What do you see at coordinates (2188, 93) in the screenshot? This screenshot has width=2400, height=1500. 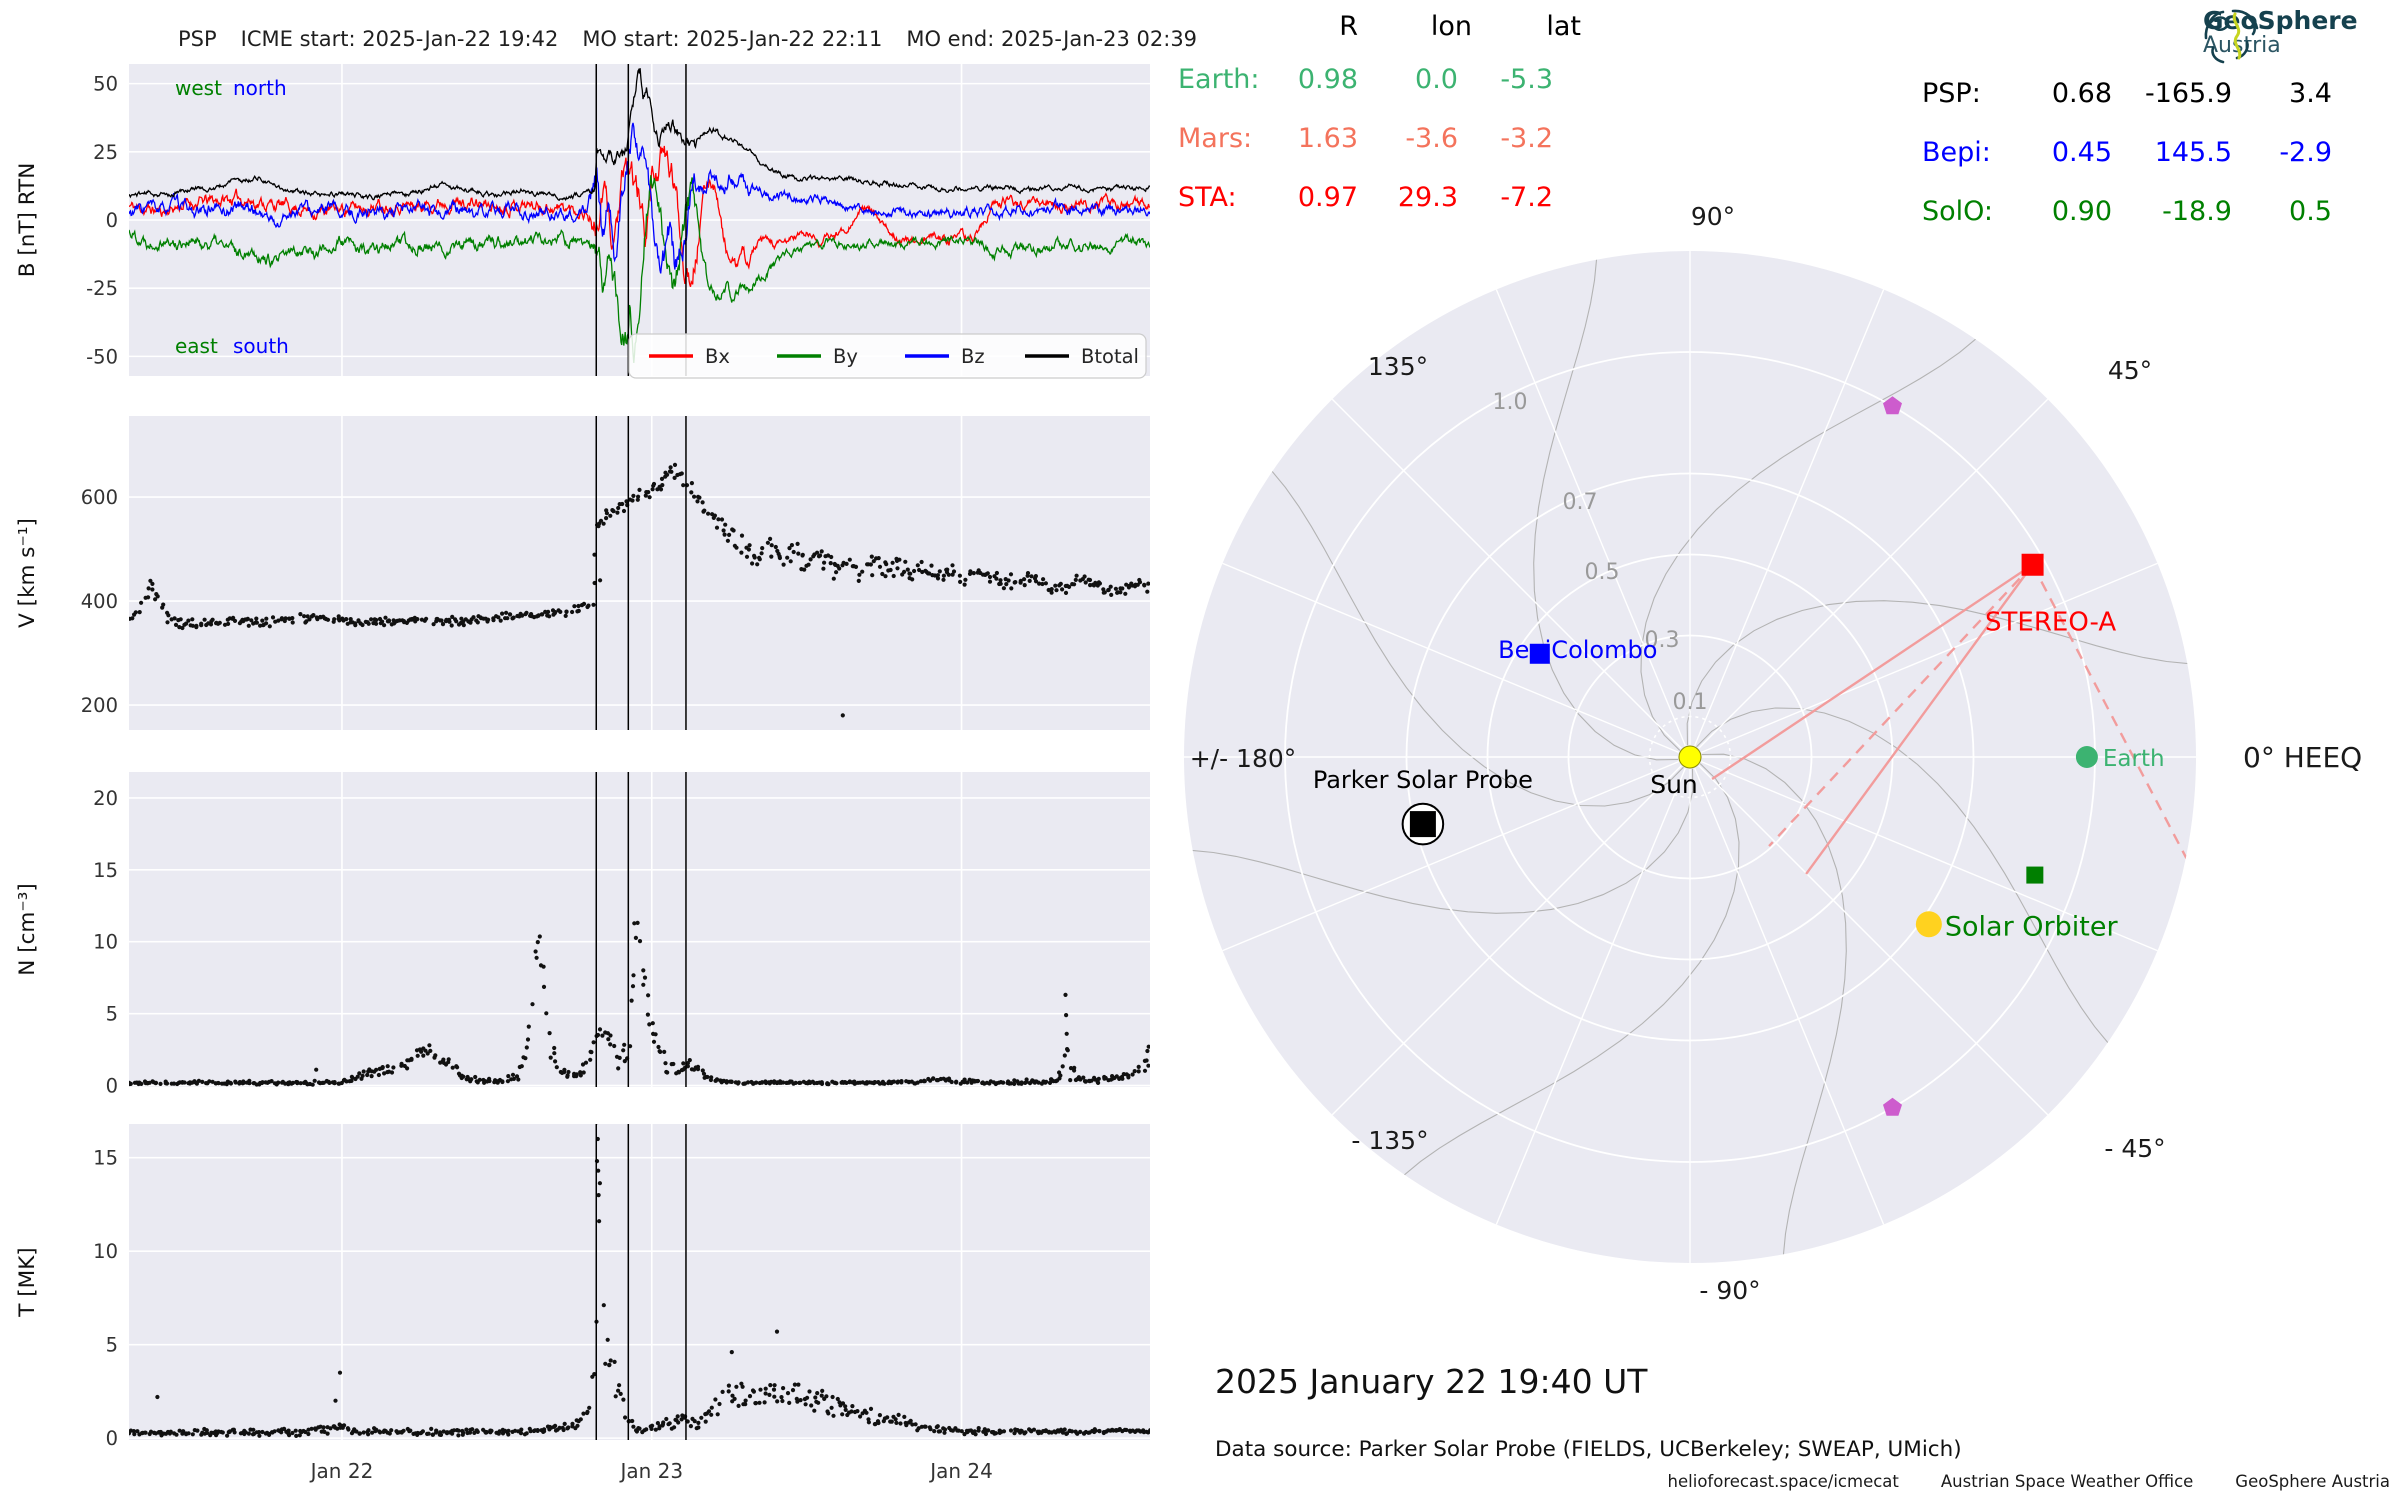 I see `body-lon: -165.9` at bounding box center [2188, 93].